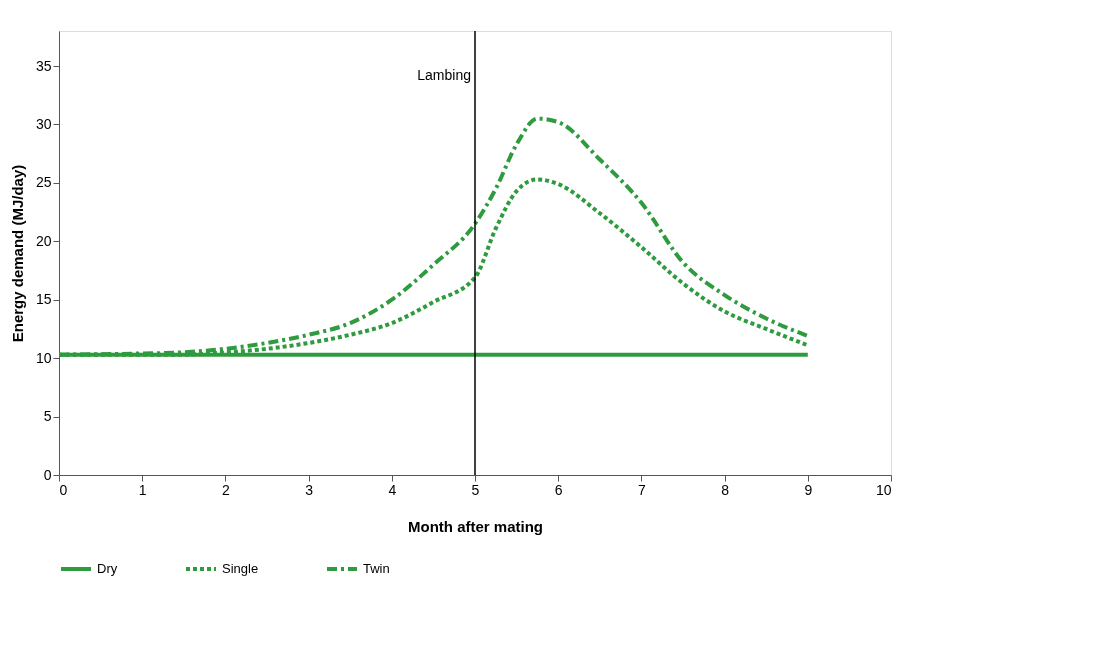 The width and height of the screenshot is (1102, 648). I want to click on x-tick-label: 3, so click(309, 489).